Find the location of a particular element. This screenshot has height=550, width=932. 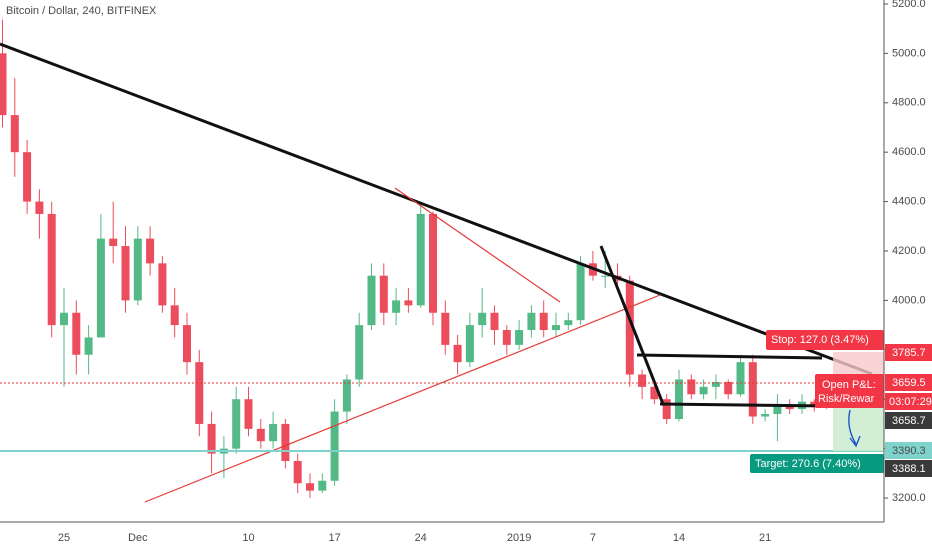

y-tick-label: 5000.0 is located at coordinates (909, 53).